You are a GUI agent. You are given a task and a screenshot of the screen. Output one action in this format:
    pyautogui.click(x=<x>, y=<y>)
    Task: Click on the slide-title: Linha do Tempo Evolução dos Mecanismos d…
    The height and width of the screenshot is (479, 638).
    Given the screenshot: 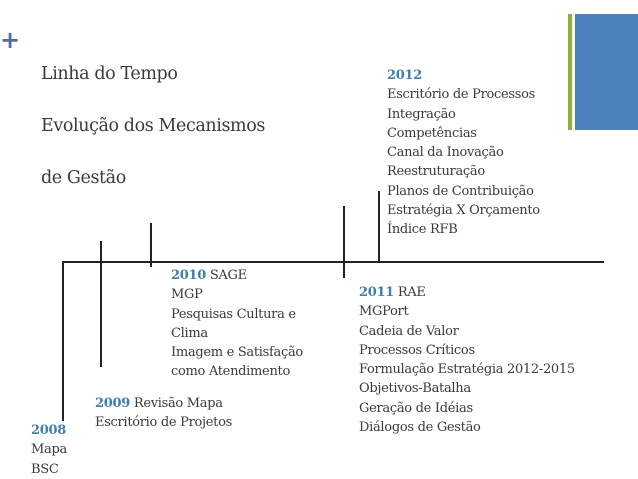 What is the action you would take?
    pyautogui.click(x=153, y=126)
    